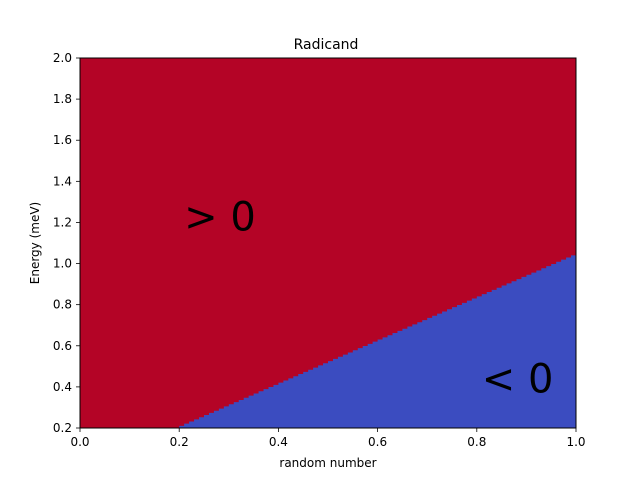 Image resolution: width=640 pixels, height=480 pixels. Describe the element at coordinates (62, 58) in the screenshot. I see `y-tick-label: 2.0` at that location.